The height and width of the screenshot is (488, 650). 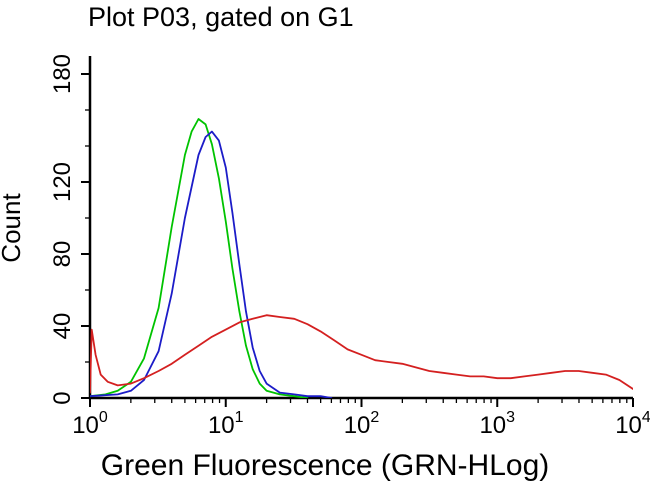 What do you see at coordinates (497, 424) in the screenshot?
I see `x-tick-label: 10³` at bounding box center [497, 424].